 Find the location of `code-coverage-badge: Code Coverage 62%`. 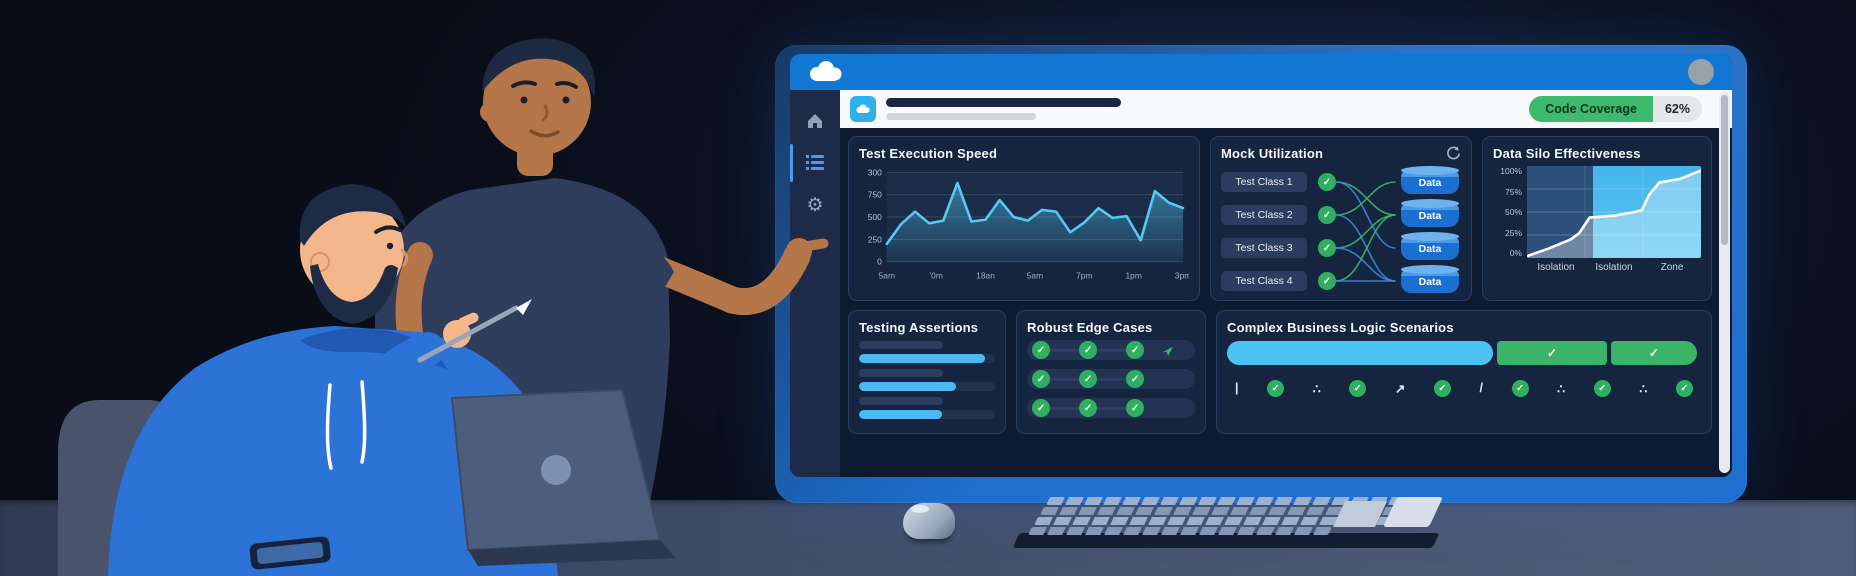

code-coverage-badge: Code Coverage 62% is located at coordinates (1615, 109).